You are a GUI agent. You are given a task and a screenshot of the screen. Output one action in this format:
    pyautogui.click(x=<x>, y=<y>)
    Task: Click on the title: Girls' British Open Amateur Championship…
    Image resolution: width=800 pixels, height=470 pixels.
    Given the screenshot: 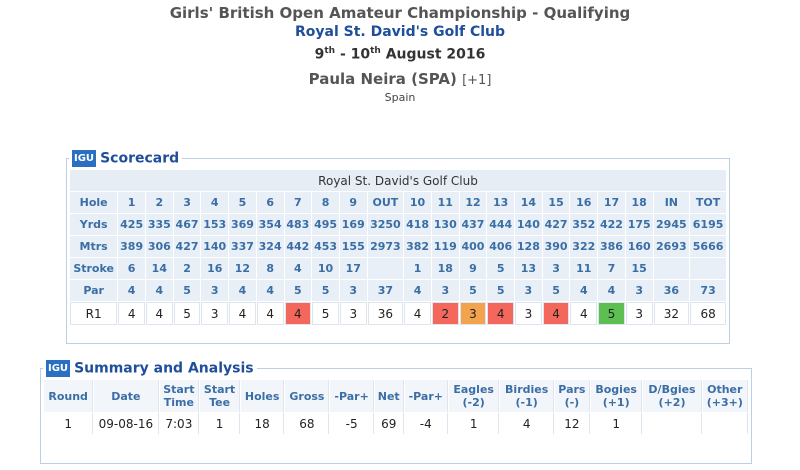 What is the action you would take?
    pyautogui.click(x=400, y=13)
    